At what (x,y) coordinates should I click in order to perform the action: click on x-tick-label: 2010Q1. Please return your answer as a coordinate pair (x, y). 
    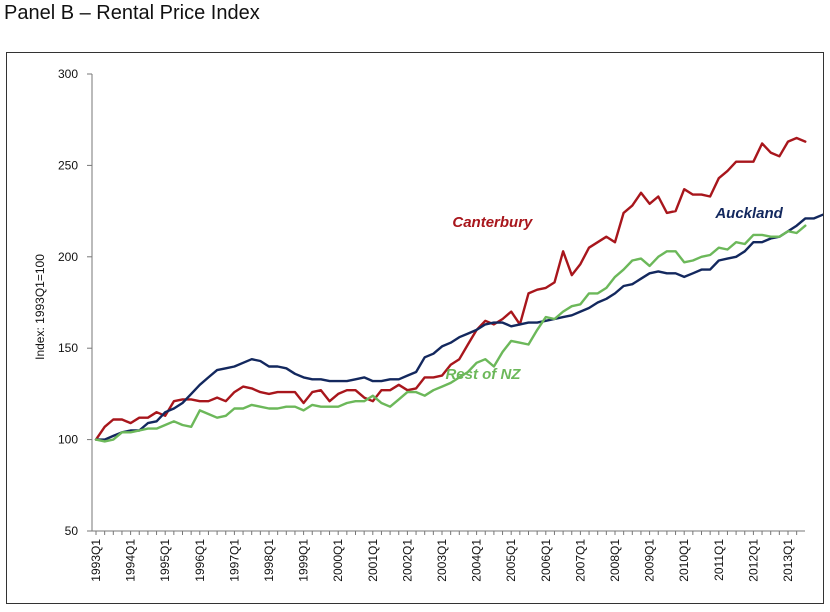
    Looking at the image, I should click on (684, 560).